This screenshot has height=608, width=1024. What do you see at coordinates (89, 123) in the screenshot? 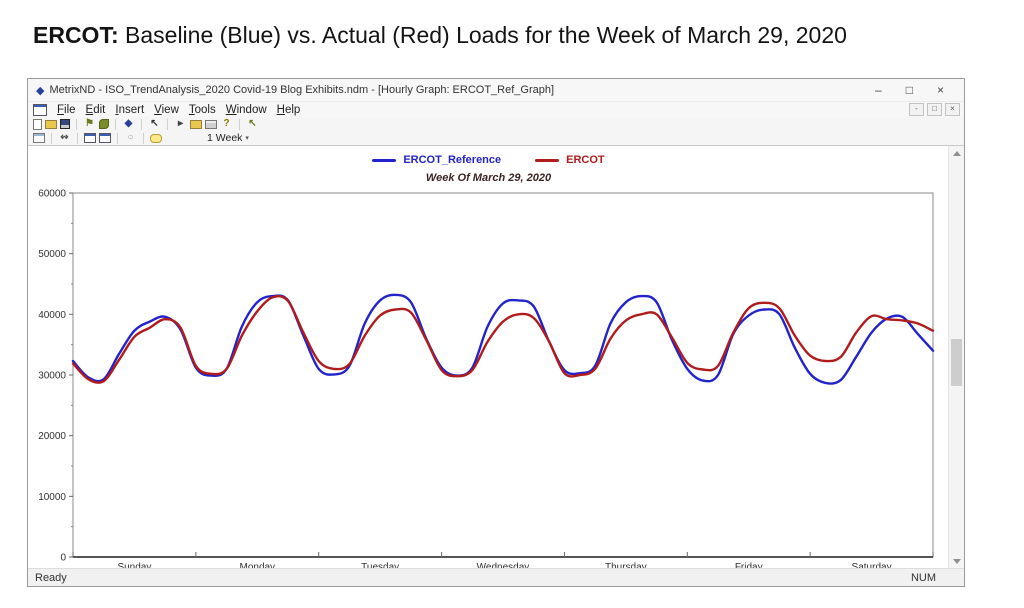
I see `flag-icon: ⚑` at bounding box center [89, 123].